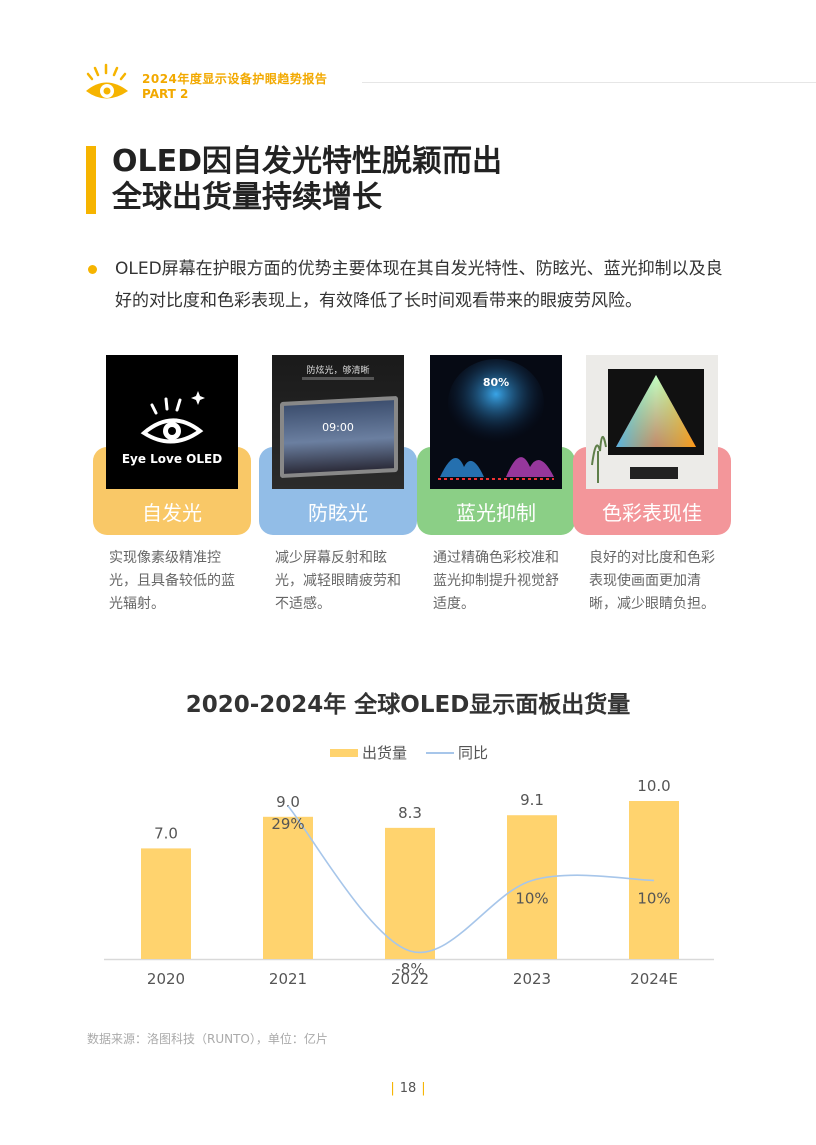 This screenshot has height=1145, width=816. Describe the element at coordinates (172, 513) in the screenshot. I see `feature-label: 自发光` at that location.